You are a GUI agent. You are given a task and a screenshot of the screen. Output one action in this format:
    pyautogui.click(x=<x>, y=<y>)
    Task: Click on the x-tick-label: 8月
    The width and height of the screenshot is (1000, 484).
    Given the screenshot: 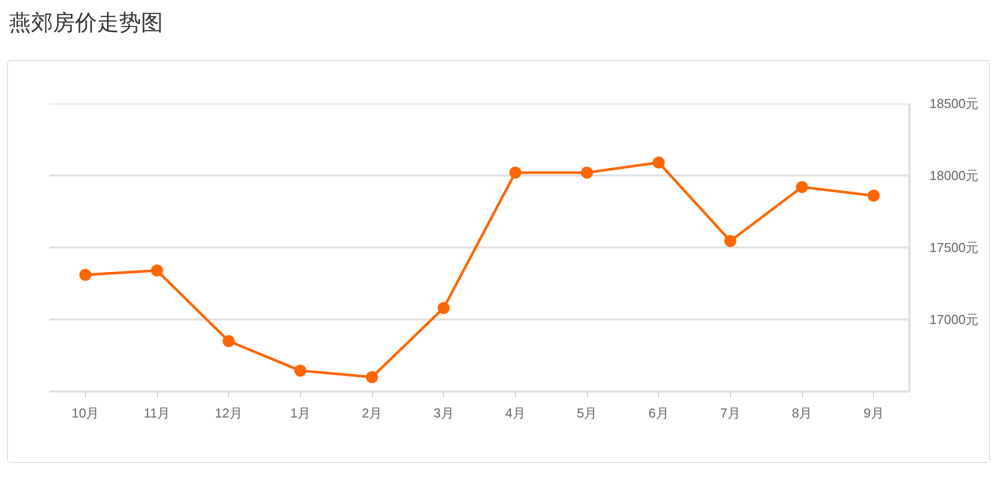 What is the action you would take?
    pyautogui.click(x=802, y=413)
    